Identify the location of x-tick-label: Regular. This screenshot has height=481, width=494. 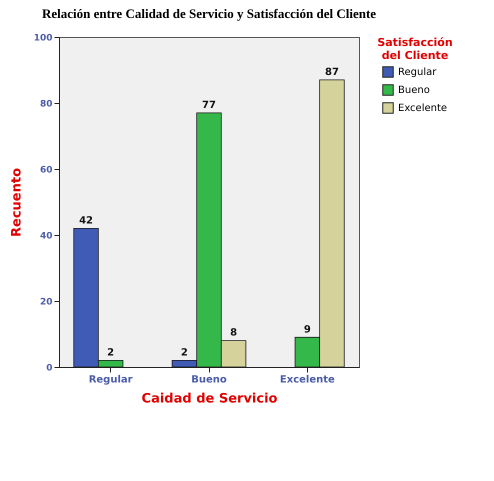
(110, 380).